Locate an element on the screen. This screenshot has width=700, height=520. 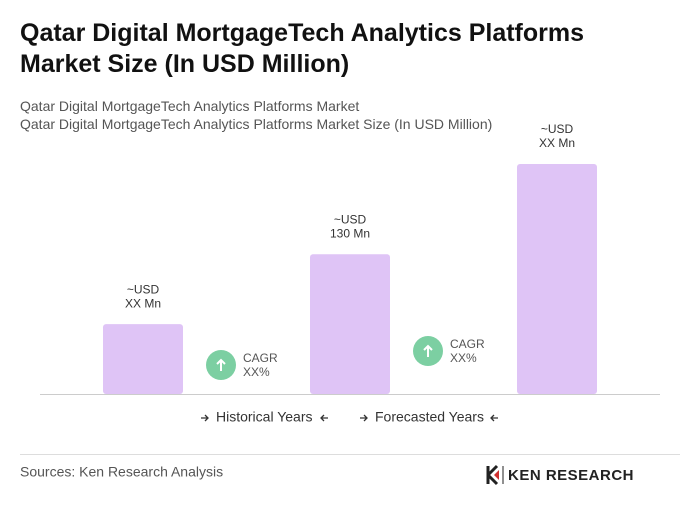
value-label: 130 Mn is located at coordinates (350, 233).